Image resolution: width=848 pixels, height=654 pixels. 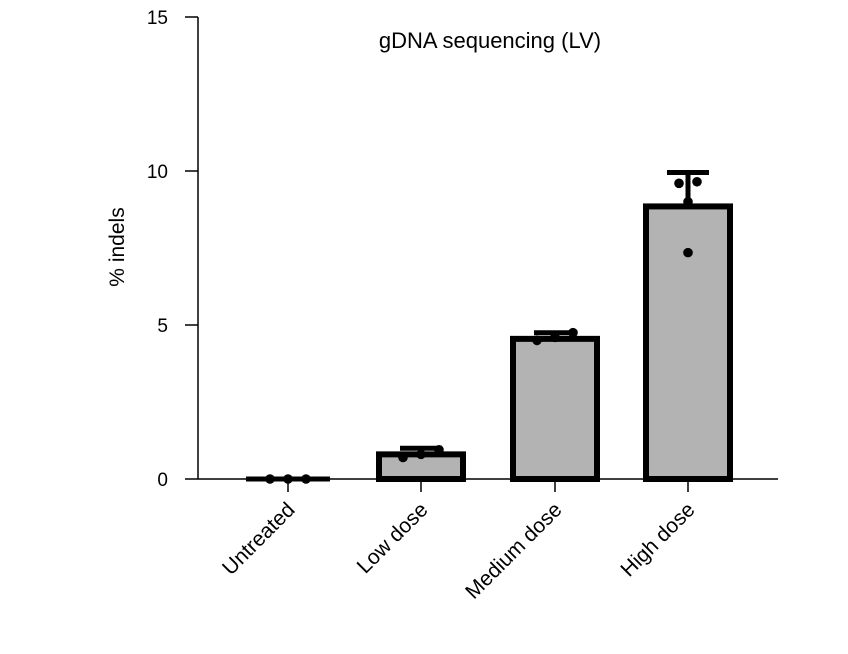 I want to click on y-ticks: 0 5 10 15, so click(x=172, y=249).